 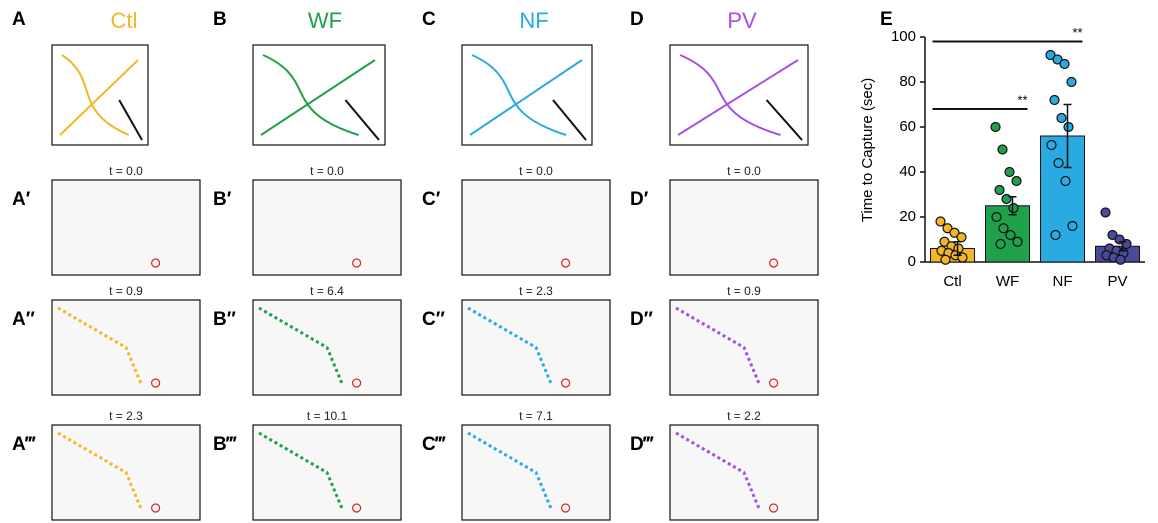 What do you see at coordinates (1007, 281) in the screenshot?
I see `x-tick-label: WF` at bounding box center [1007, 281].